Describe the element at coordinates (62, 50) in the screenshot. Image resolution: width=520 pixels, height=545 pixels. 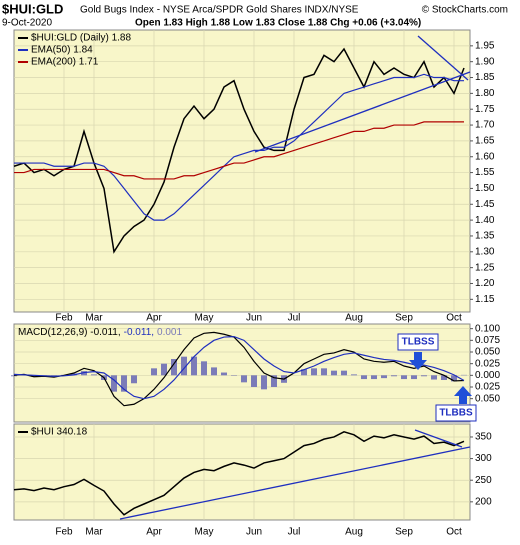
I see `legend-entry: EMA(50) 1.84` at that location.